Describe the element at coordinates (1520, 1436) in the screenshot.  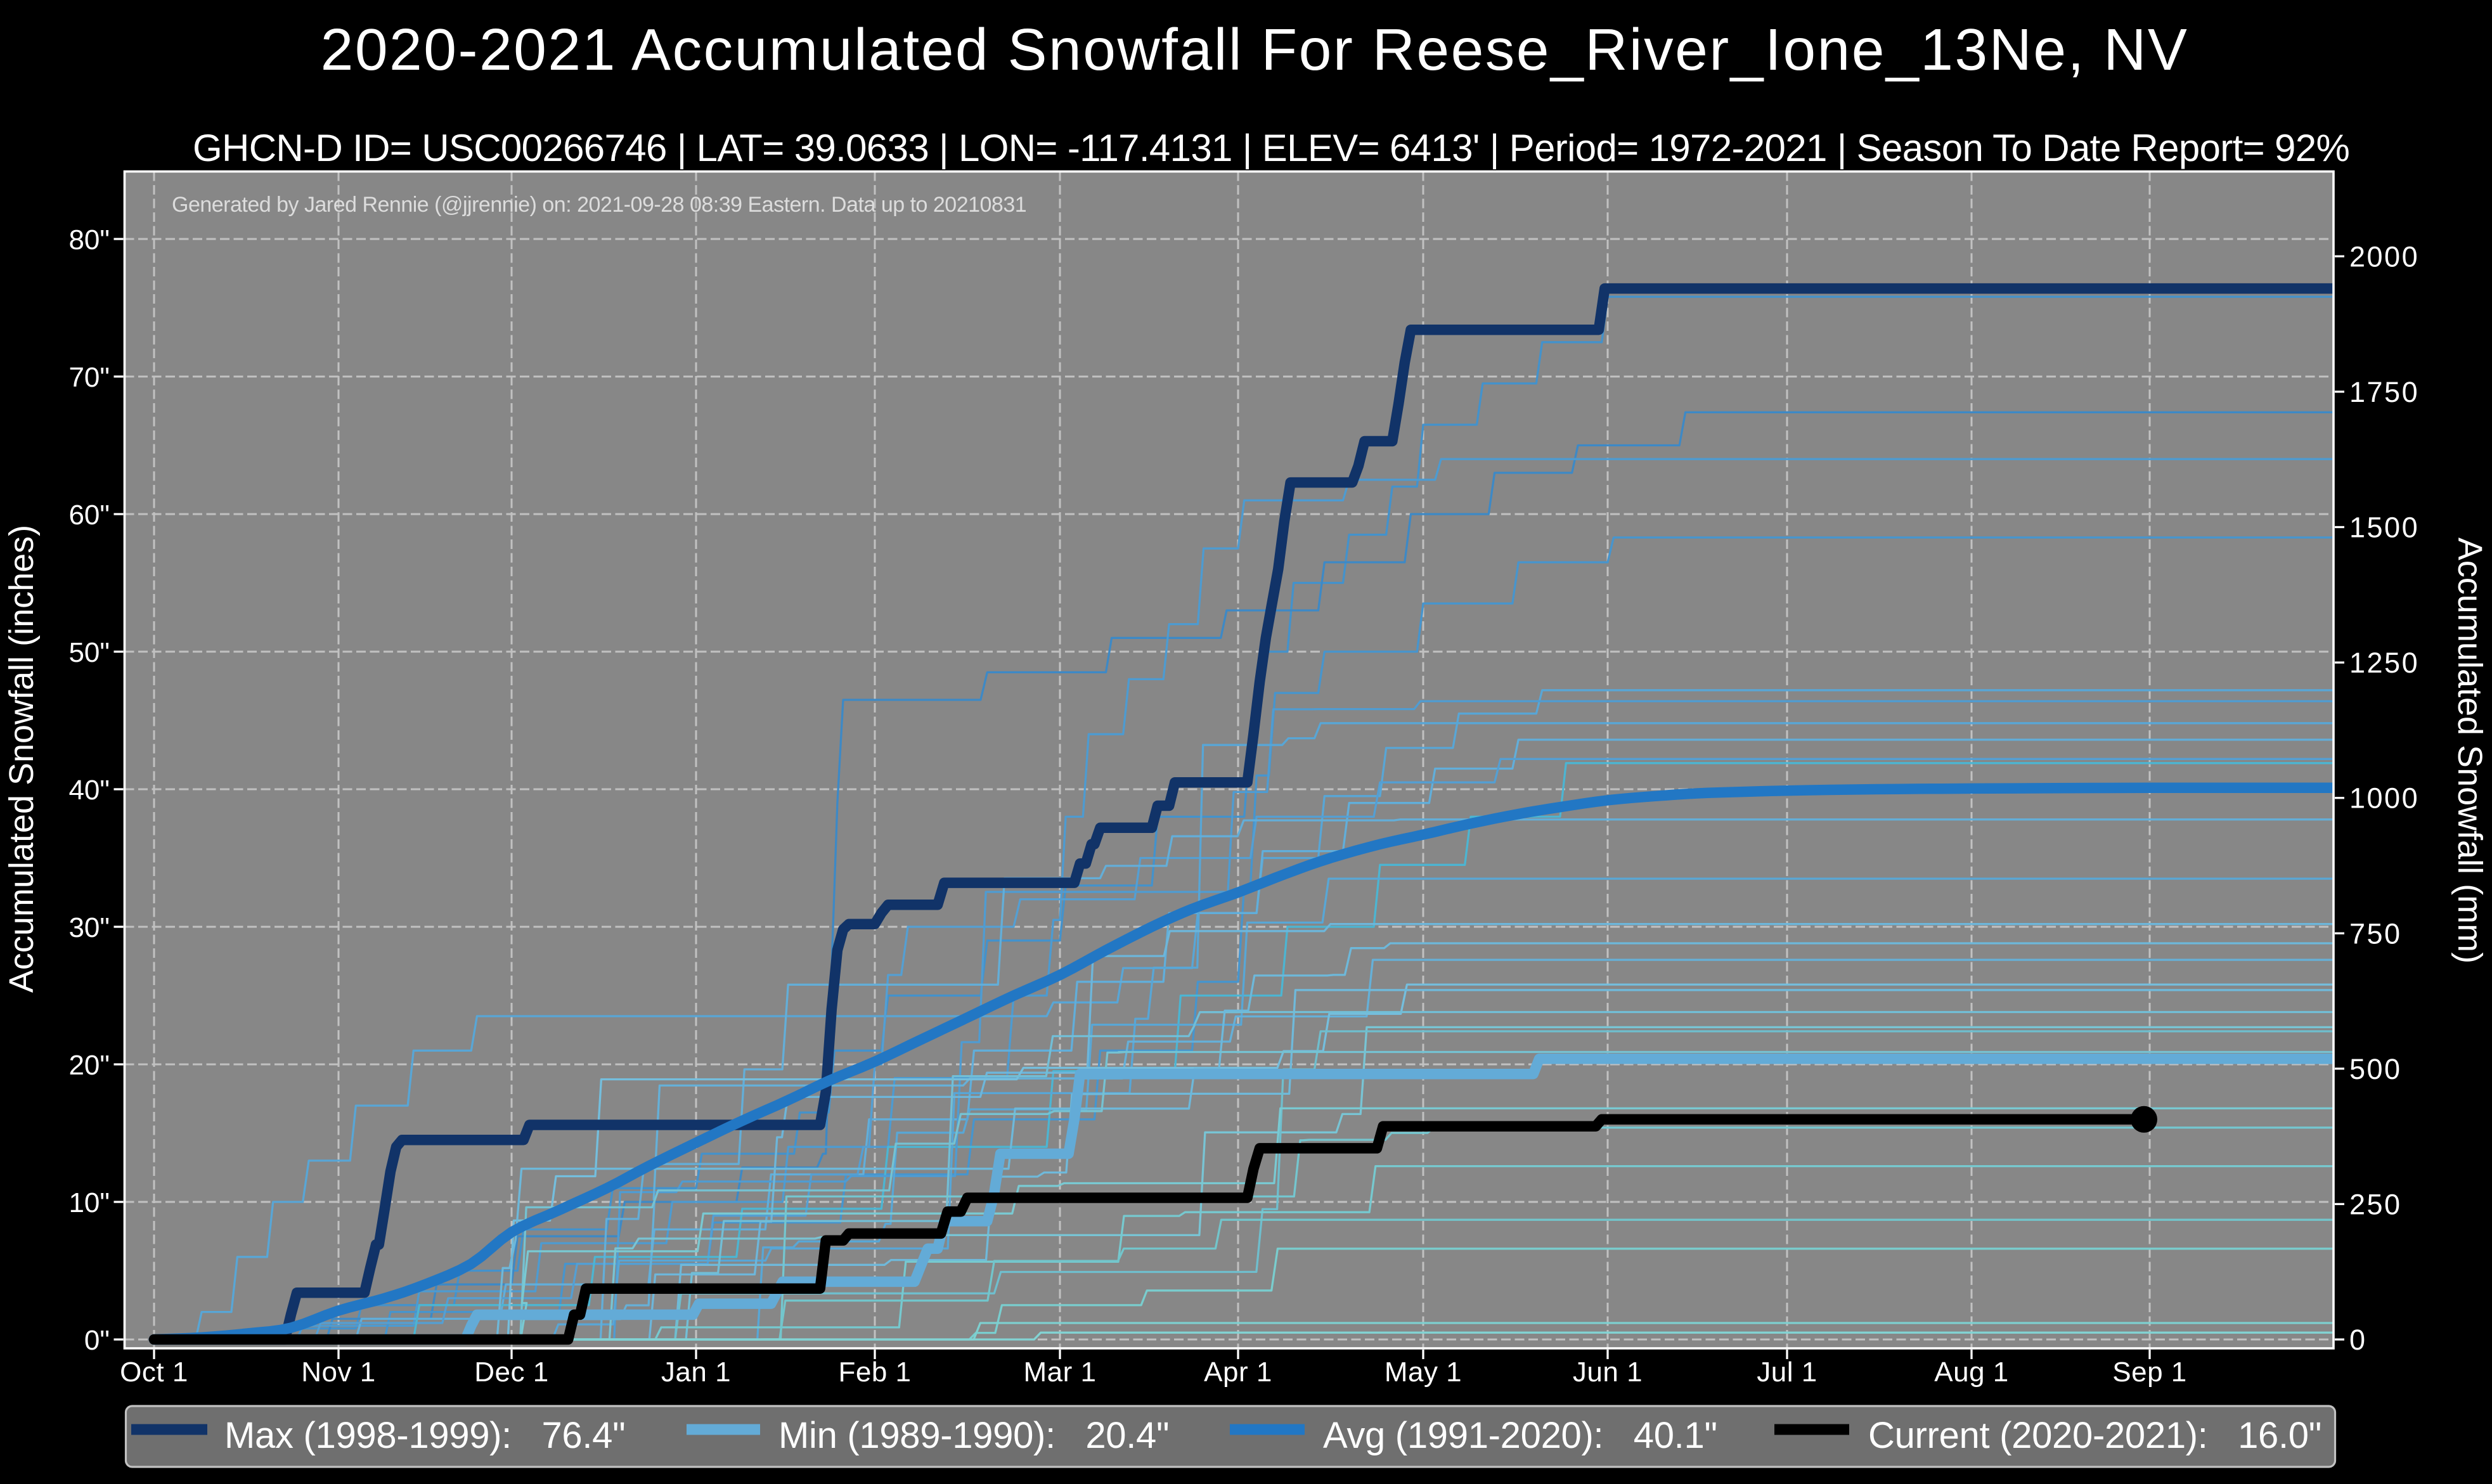
I see `svg-text: Avg (1991-2020): 40.1"` at that location.